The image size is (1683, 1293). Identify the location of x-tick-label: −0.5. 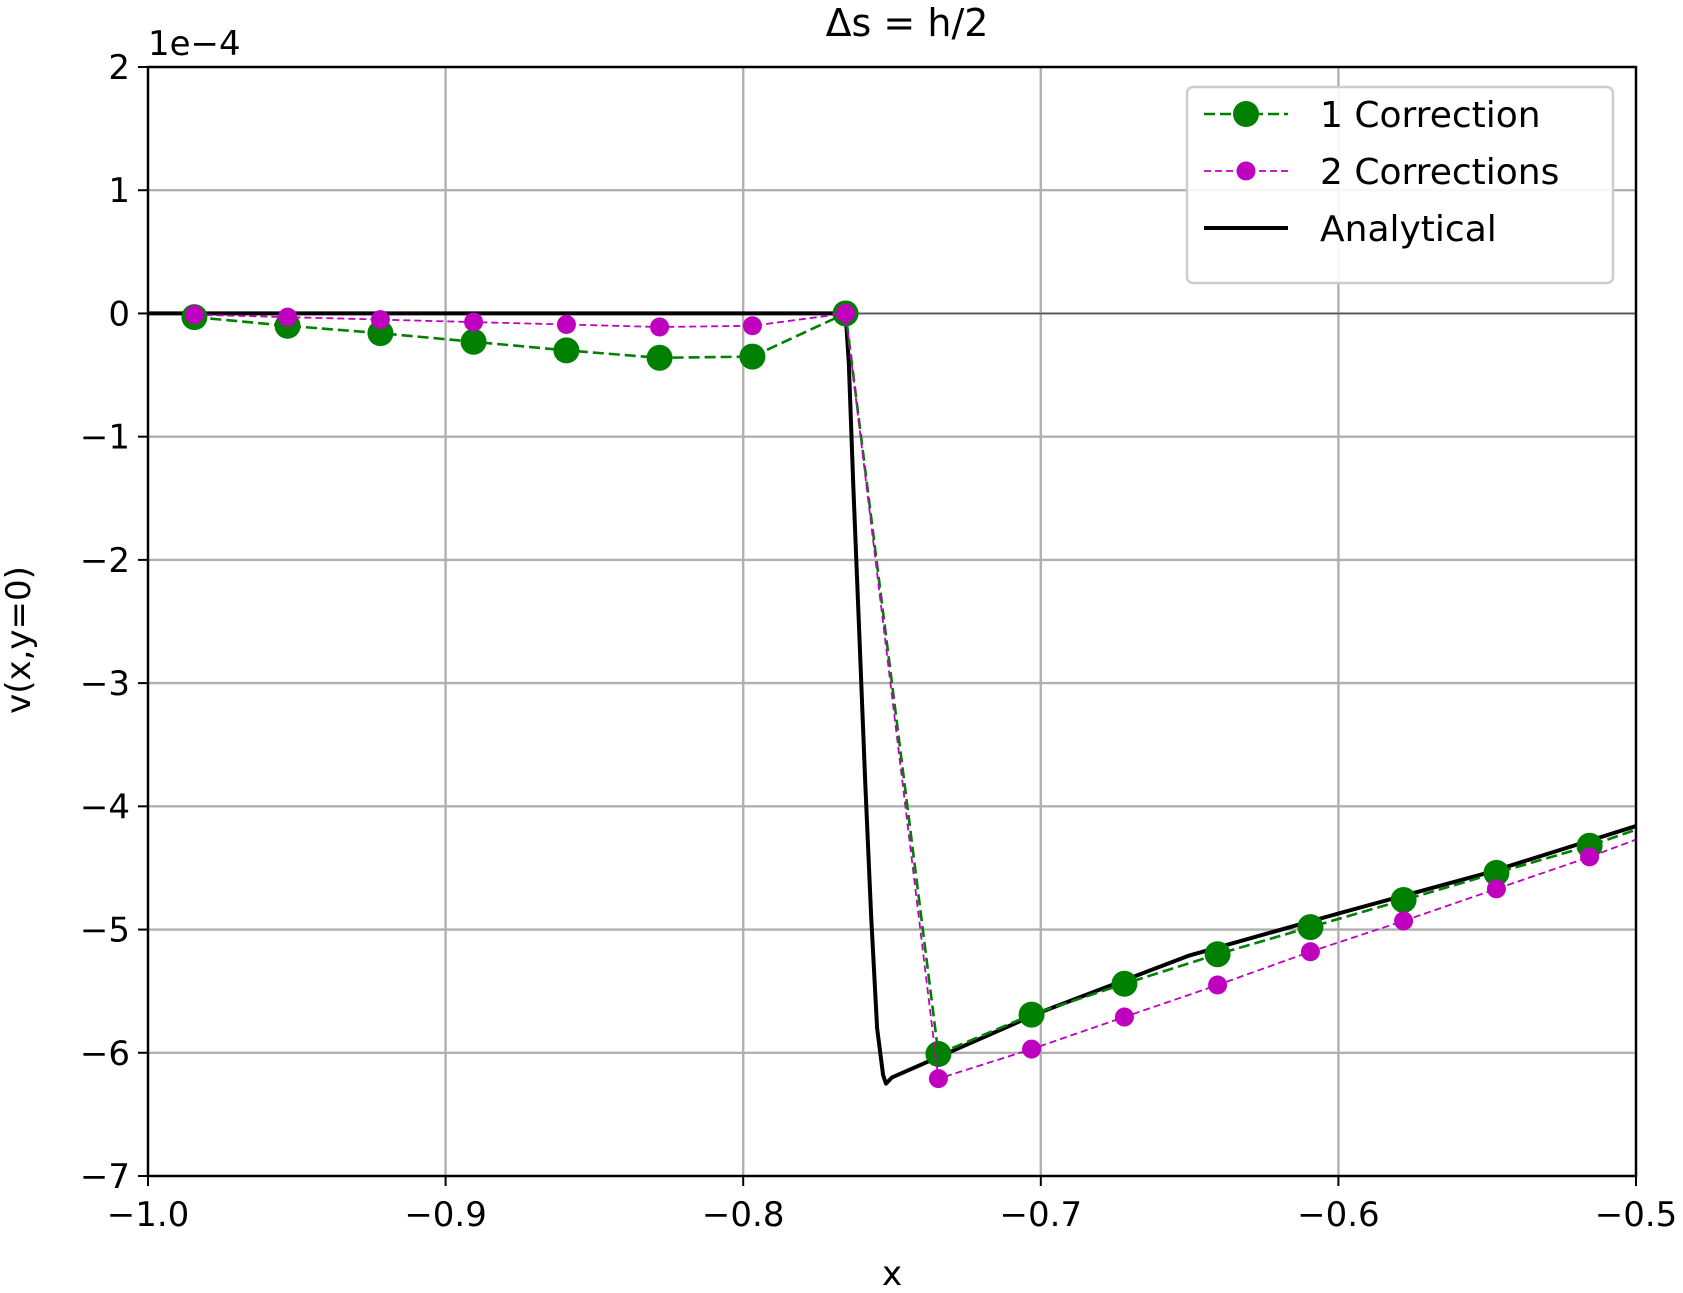
(1636, 1215).